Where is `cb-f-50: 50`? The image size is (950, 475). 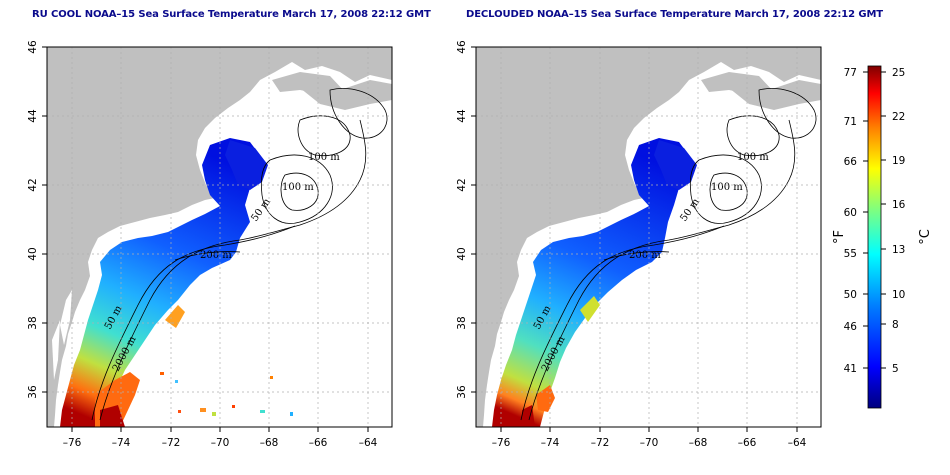
cb-f-50: 50 is located at coordinates (850, 295).